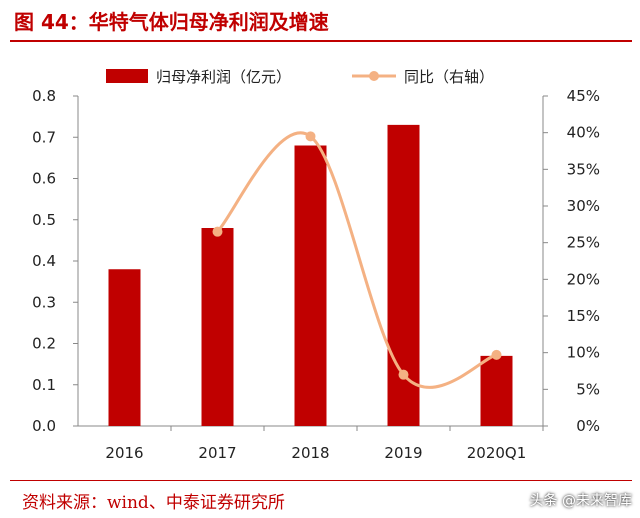 This screenshot has width=640, height=518. Describe the element at coordinates (44, 261) in the screenshot. I see `y-left-tick-label: 0.4` at that location.